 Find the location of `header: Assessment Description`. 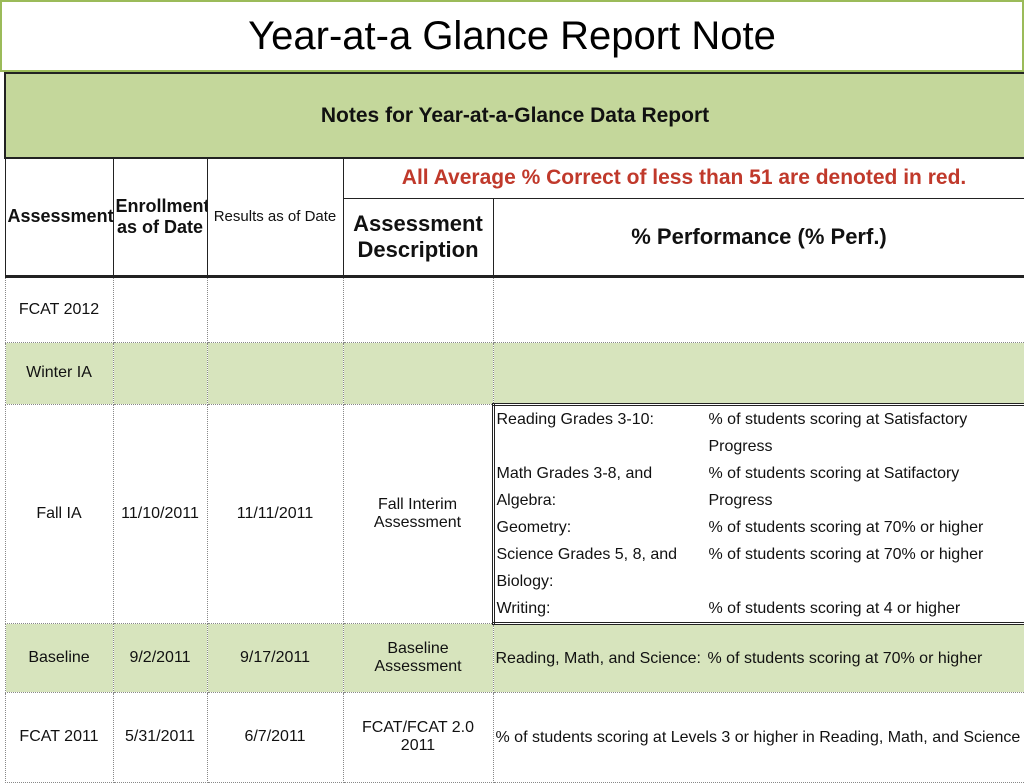

header: Assessment Description is located at coordinates (418, 237).